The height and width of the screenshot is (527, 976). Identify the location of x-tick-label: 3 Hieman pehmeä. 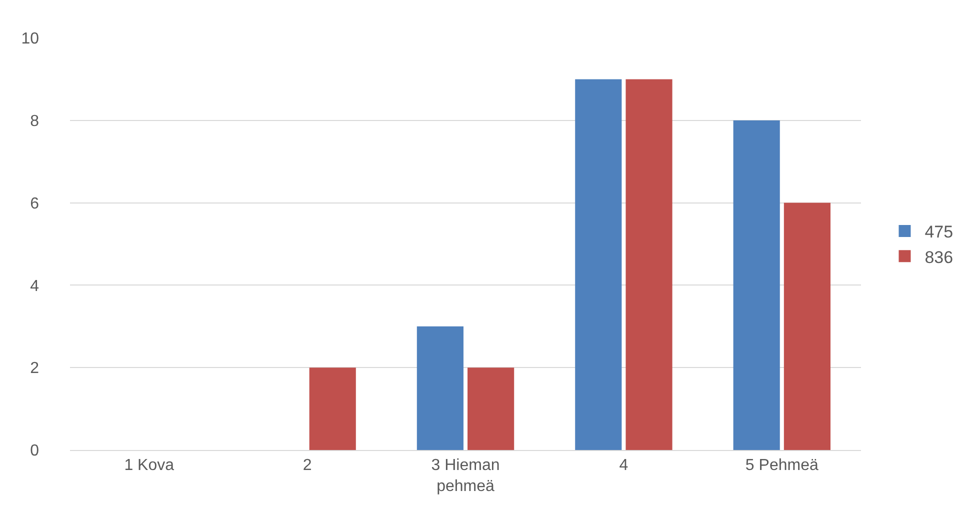
(465, 476).